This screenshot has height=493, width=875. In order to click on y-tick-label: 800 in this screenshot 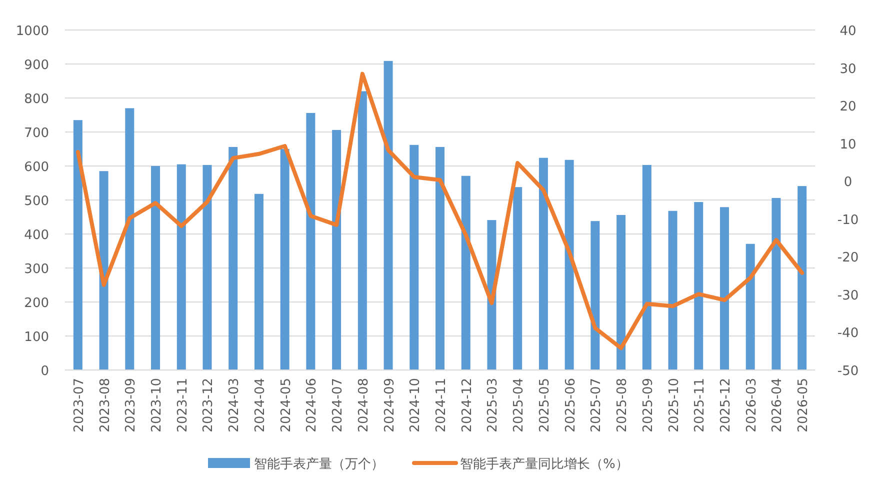, I will do `click(36, 99)`.